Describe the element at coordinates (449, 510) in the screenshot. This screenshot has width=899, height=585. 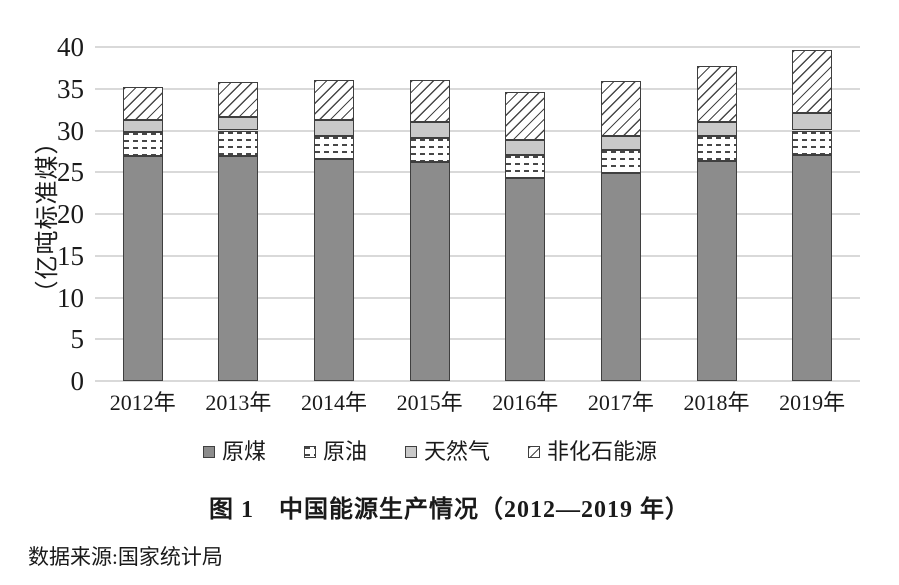
I see `figure-caption: 图 1 中国能源生产情况（2012—2019 年）` at that location.